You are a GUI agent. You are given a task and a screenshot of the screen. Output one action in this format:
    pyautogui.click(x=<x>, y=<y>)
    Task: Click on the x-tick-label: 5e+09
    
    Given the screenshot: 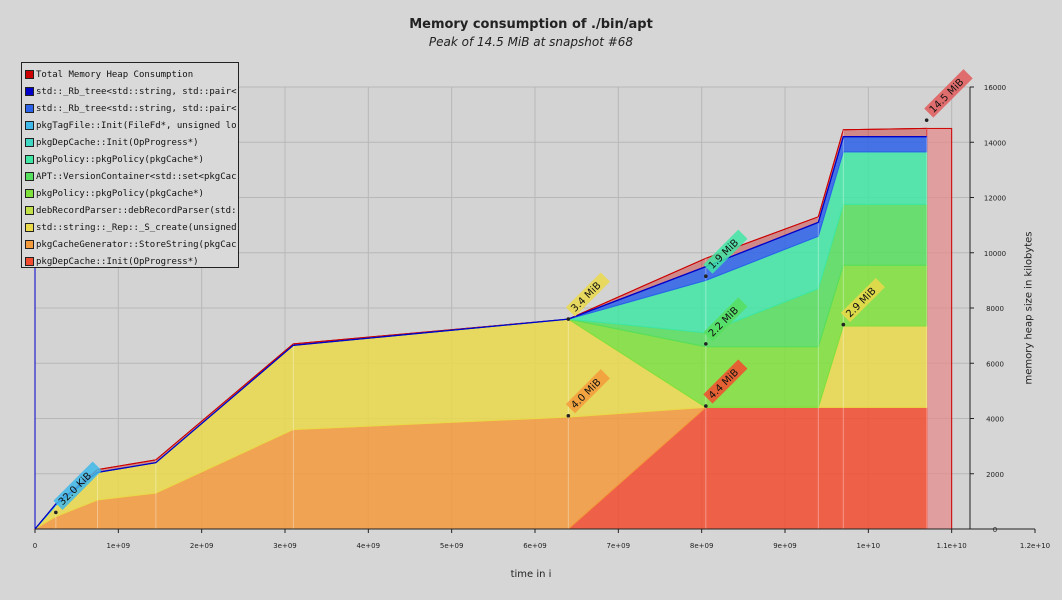 What is the action you would take?
    pyautogui.click(x=452, y=546)
    